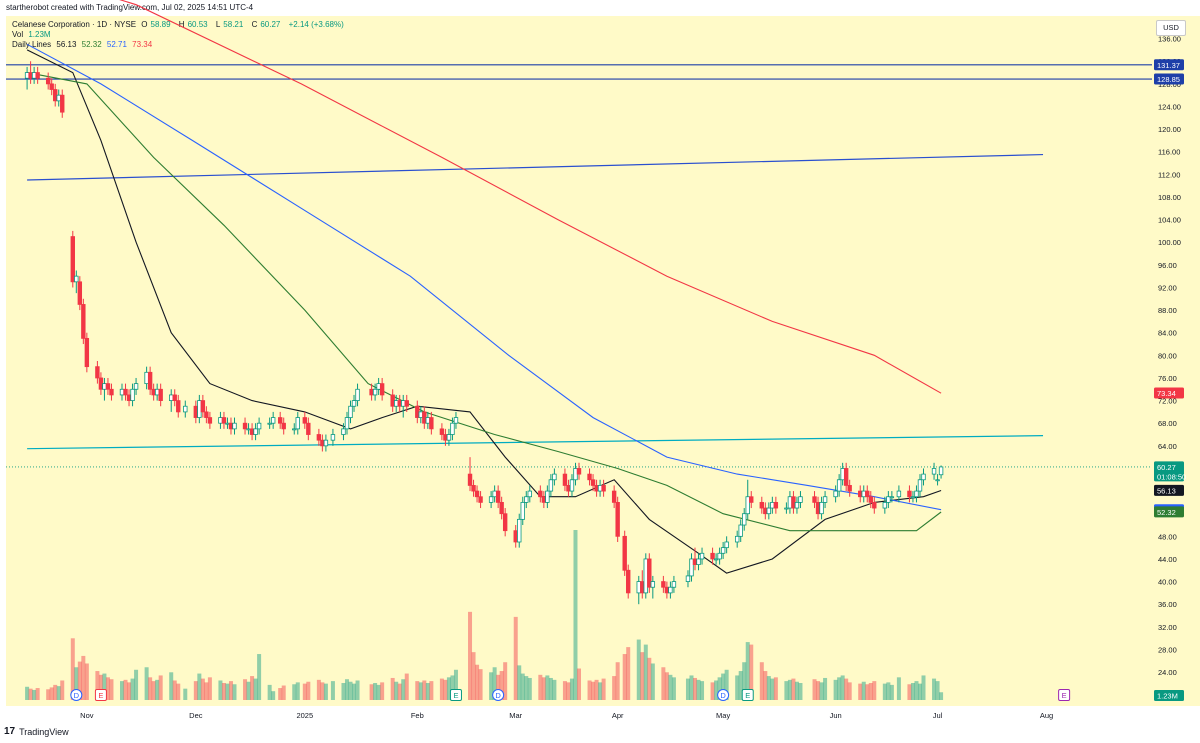  What do you see at coordinates (836, 715) in the screenshot?
I see `x-tick-label: Jun` at bounding box center [836, 715].